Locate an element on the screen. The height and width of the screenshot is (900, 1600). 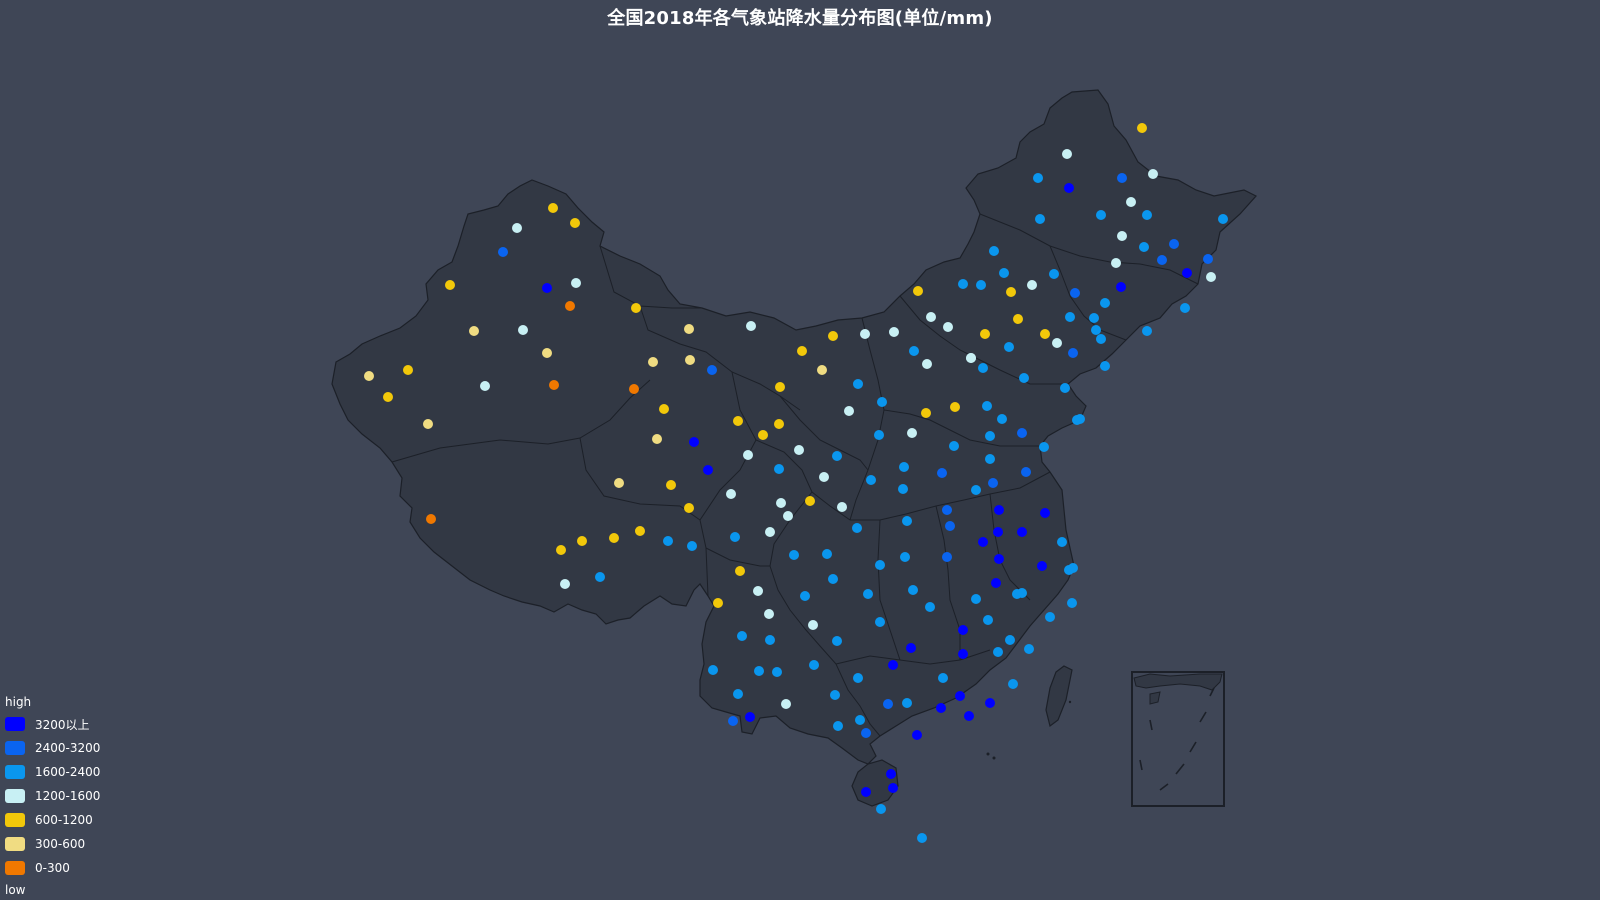
legend-item: 600-1200 is located at coordinates (52, 820).